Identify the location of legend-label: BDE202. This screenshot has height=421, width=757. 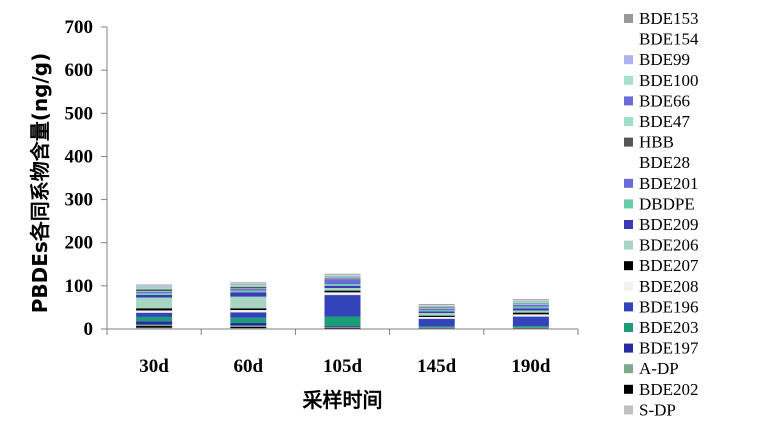
(669, 389).